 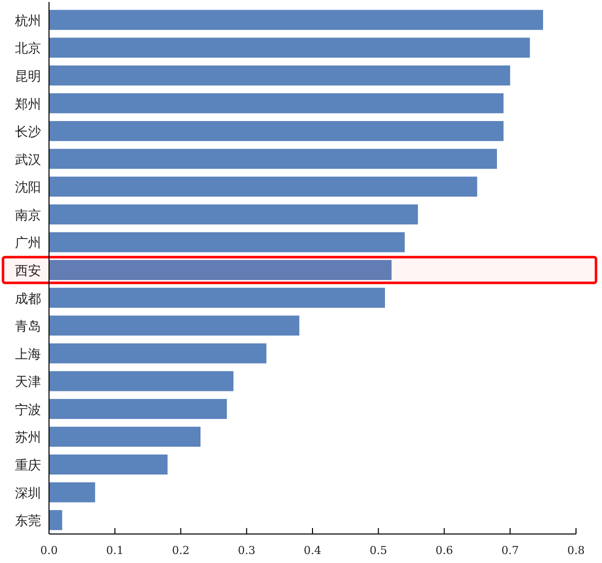 What do you see at coordinates (379, 550) in the screenshot?
I see `x-tick-label: 0.5` at bounding box center [379, 550].